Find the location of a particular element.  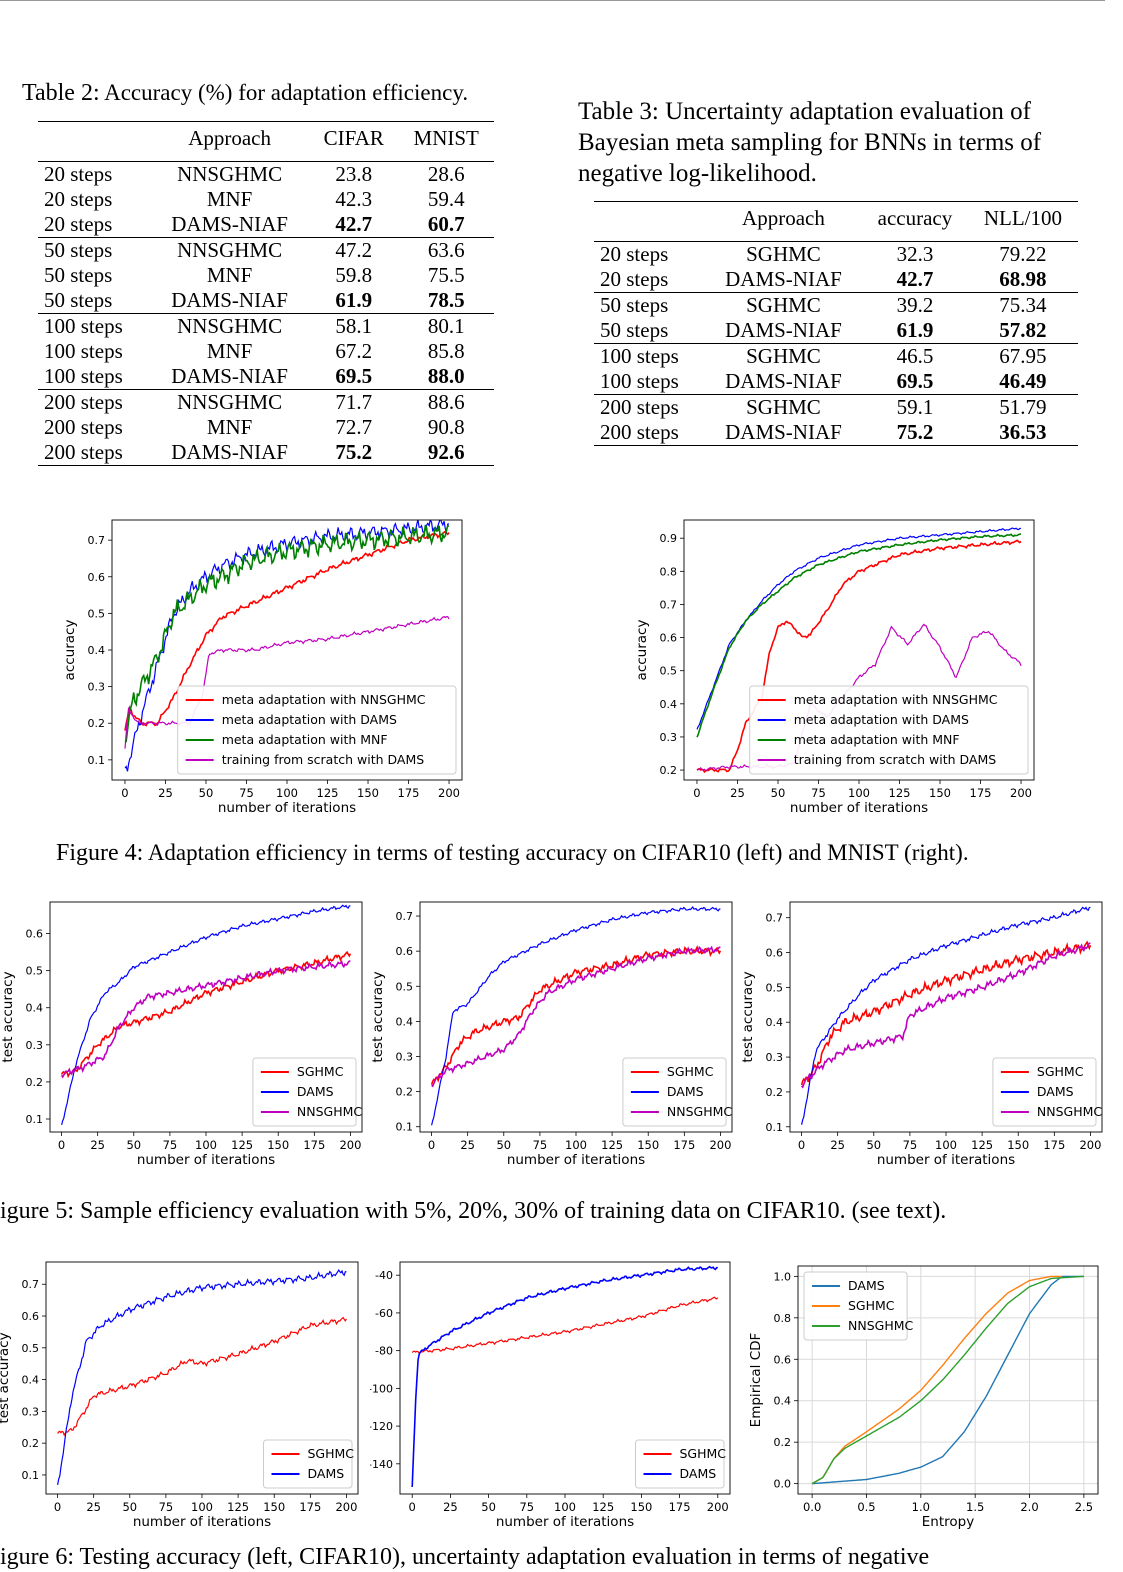

x-tick-label: 25 is located at coordinates (837, 1145).